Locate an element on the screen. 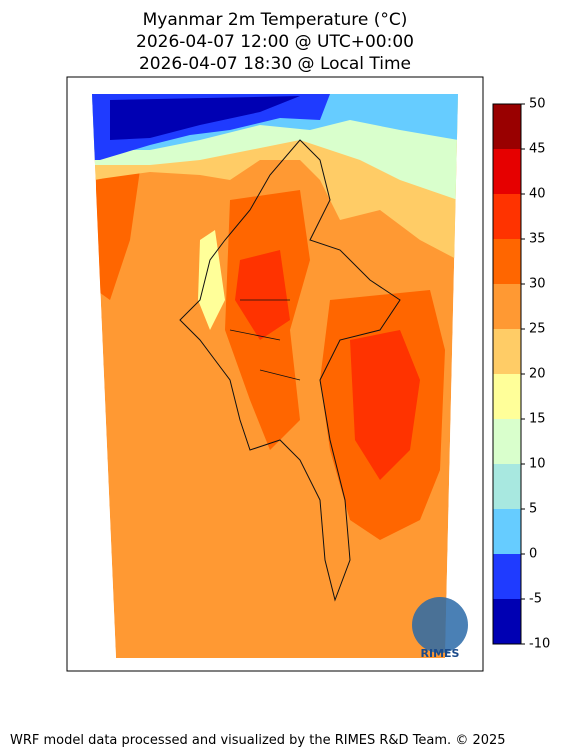 The image size is (562, 756). title-line: Myanmar 2m Temperature (°C) is located at coordinates (275, 20).